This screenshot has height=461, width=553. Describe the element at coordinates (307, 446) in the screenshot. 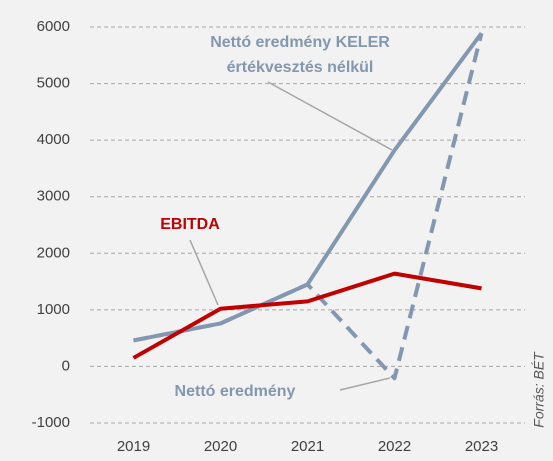

I see `x-tick-label: 2021` at that location.